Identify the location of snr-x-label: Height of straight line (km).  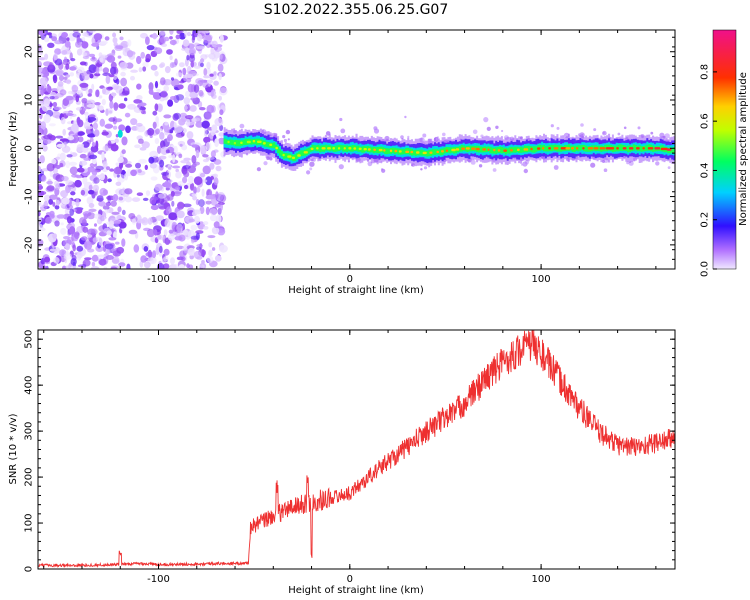
(356, 590).